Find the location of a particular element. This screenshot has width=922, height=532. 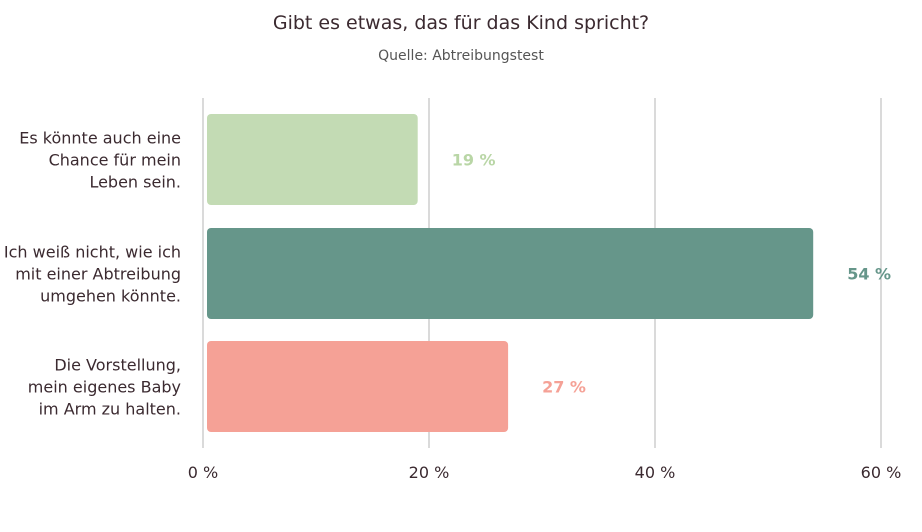

value-label-1: 54 % is located at coordinates (869, 274).